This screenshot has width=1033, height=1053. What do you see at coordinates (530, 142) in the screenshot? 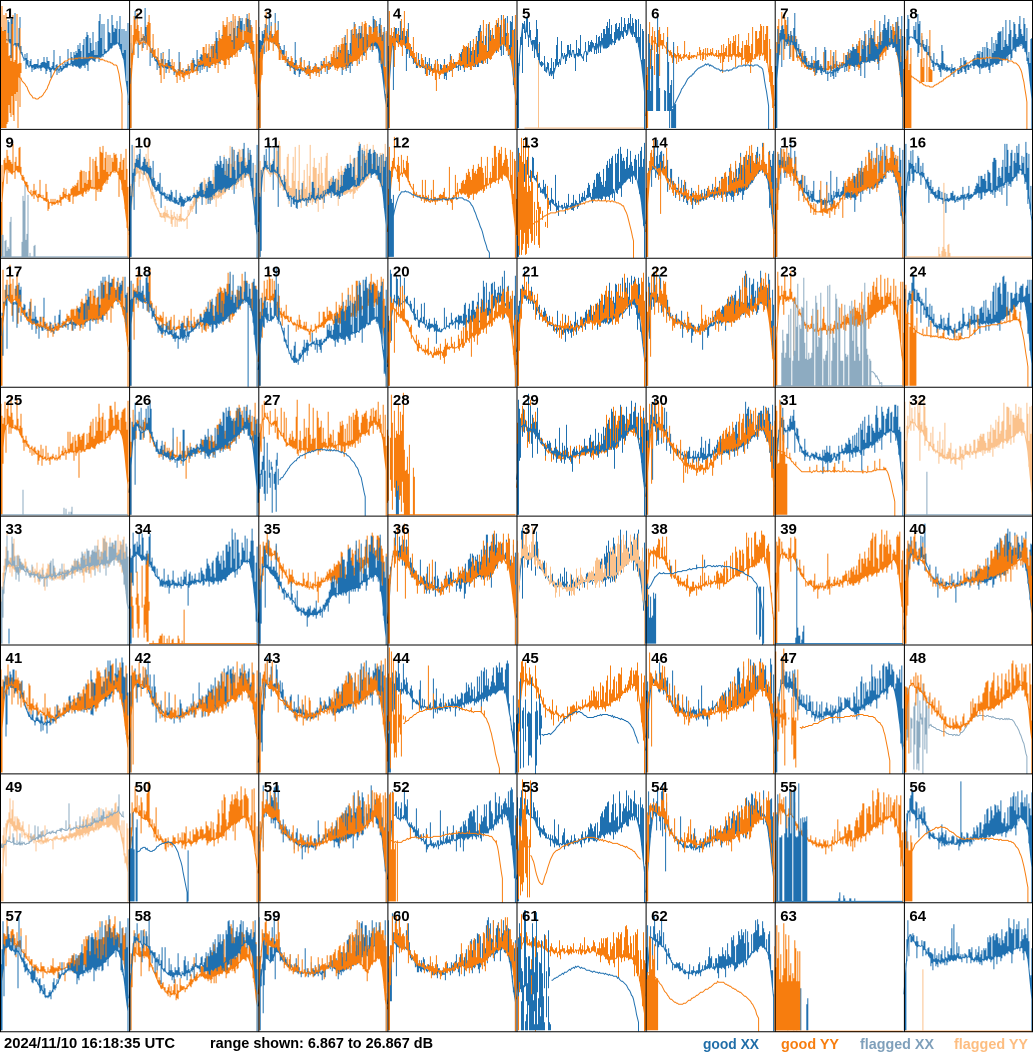
I see `svg-text: 13` at bounding box center [530, 142].